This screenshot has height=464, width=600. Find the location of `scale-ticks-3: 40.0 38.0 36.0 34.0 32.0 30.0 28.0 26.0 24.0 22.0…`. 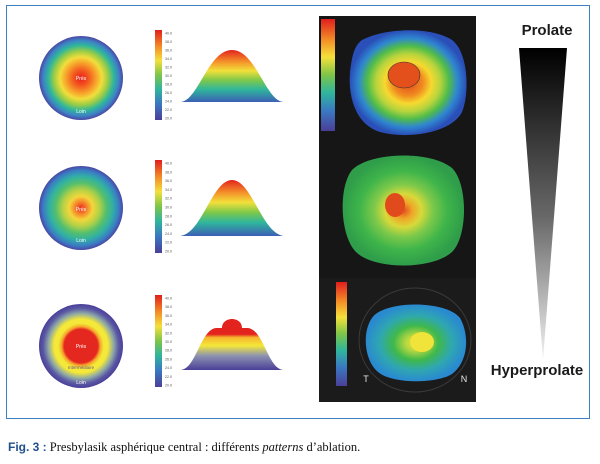

scale-ticks-3: 40.0 38.0 36.0 34.0 32.0 30.0 28.0 26.0 24.0 22.0… is located at coordinates (168, 342).